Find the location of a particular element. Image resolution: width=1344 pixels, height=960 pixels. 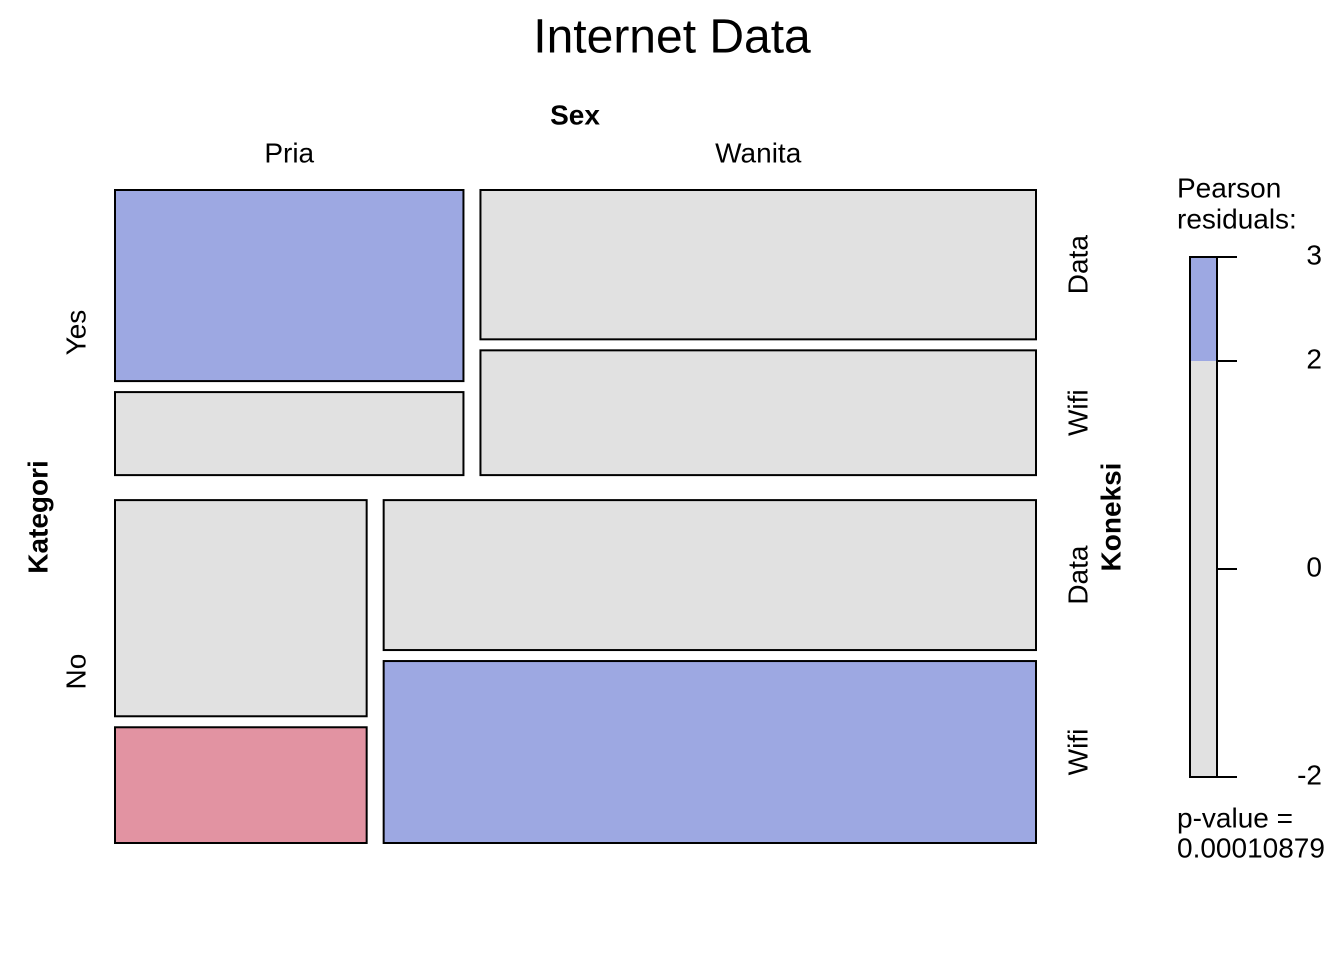

legend-tick-label: -2 is located at coordinates (1309, 774).